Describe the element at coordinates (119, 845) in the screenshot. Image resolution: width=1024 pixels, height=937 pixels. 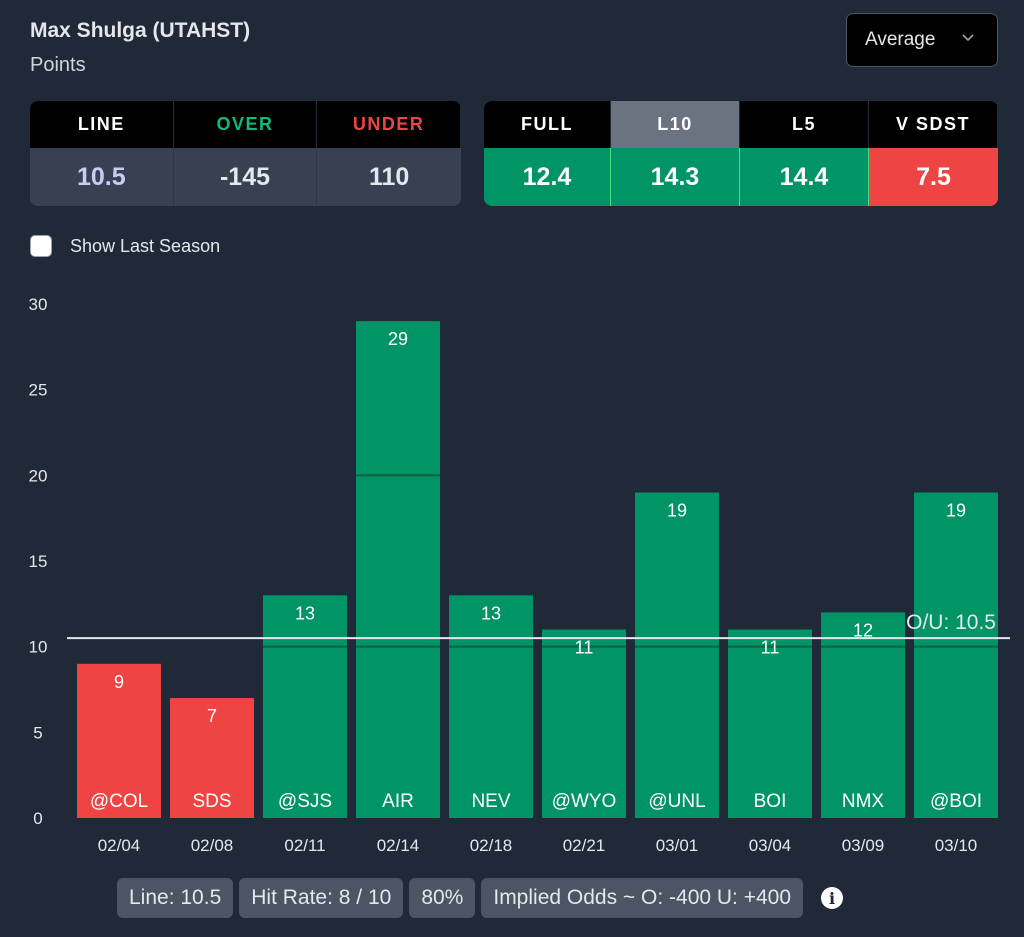
I see `x-tick-label: 02/04` at that location.